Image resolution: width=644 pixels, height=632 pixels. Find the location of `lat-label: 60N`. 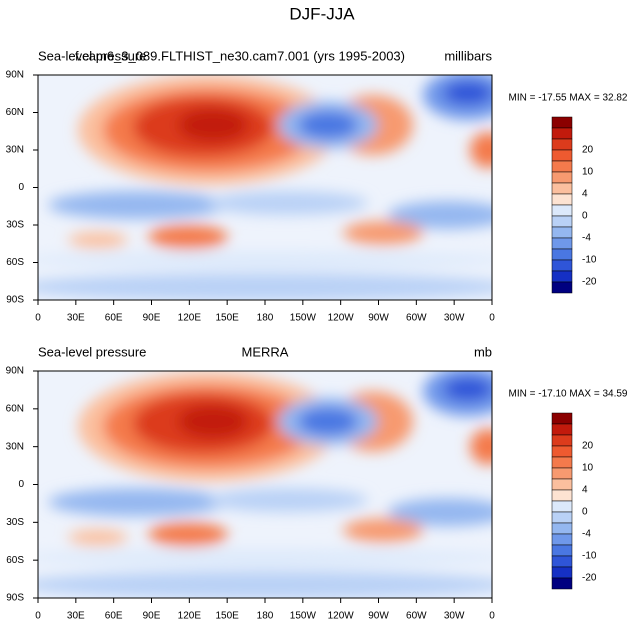

lat-label: 60N is located at coordinates (15, 112).